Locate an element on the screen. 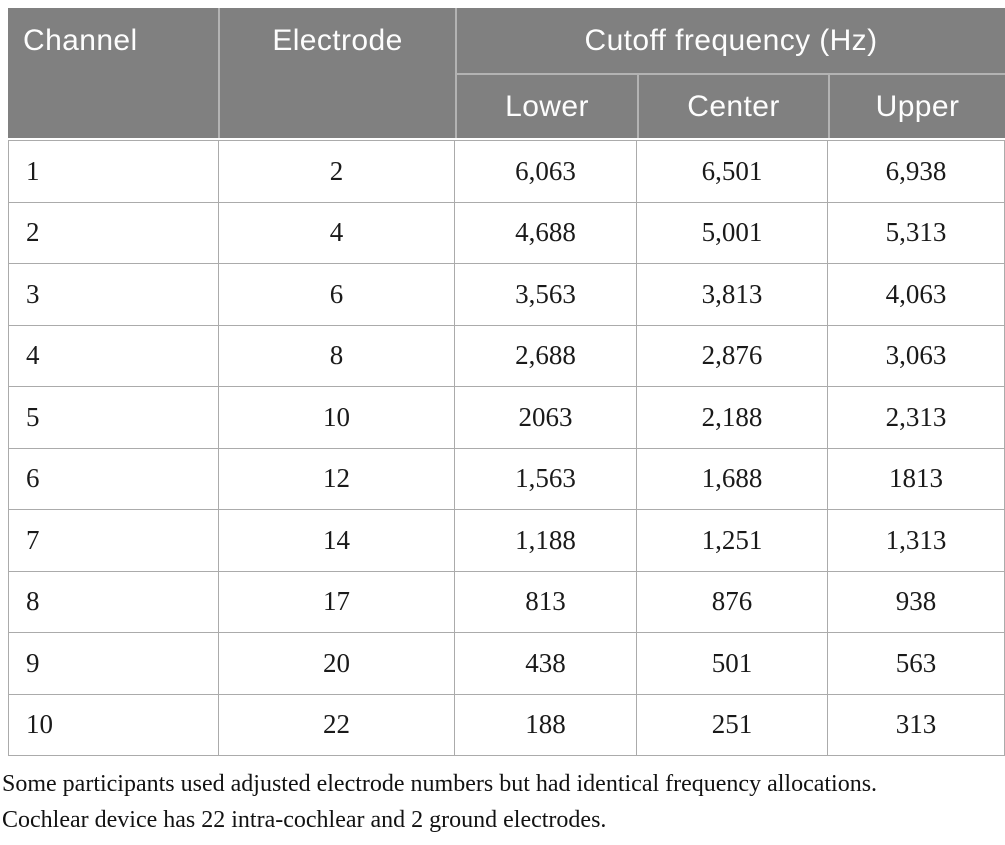  channel-cell: 9 is located at coordinates (113, 663).